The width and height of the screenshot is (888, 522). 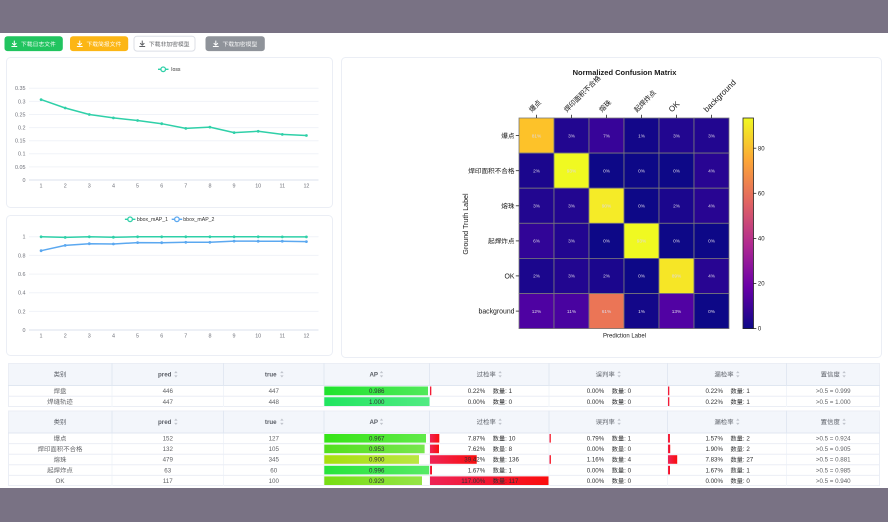 I want to click on svg-text: 11%, so click(x=572, y=312).